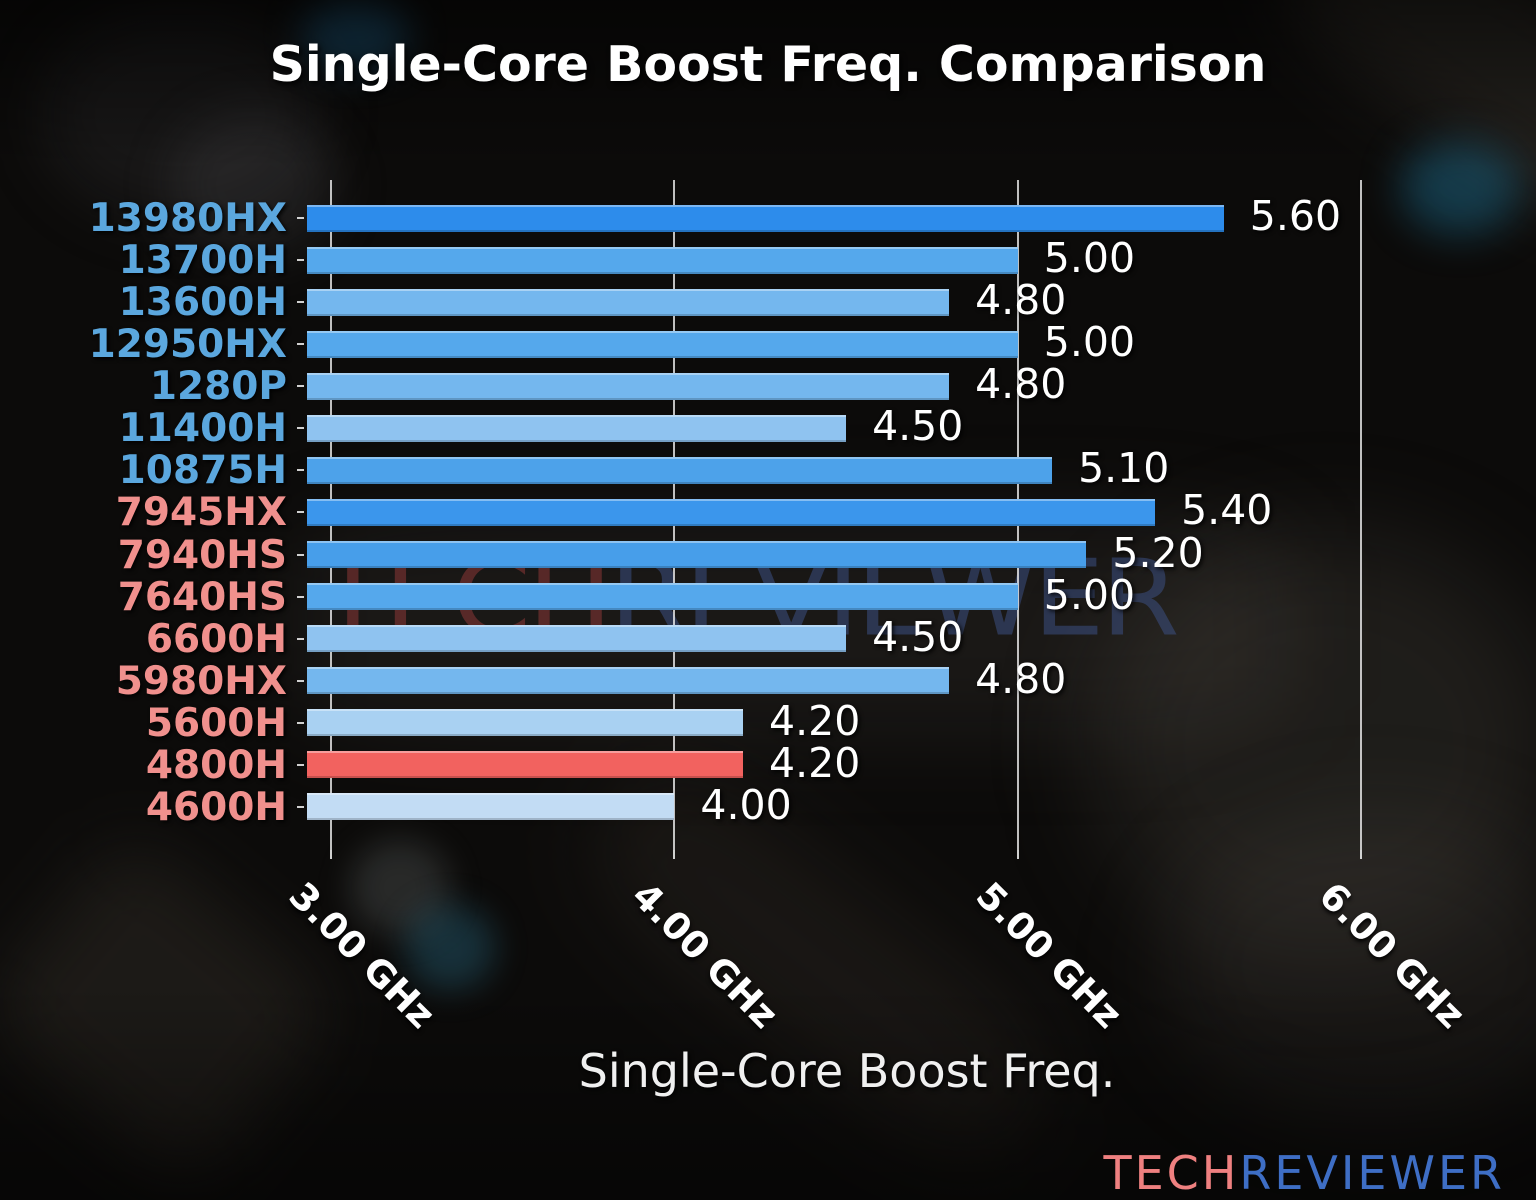 Image resolution: width=1536 pixels, height=1200 pixels. I want to click on chart-title: Single-Core Boost Freq. Comparison, so click(768, 64).